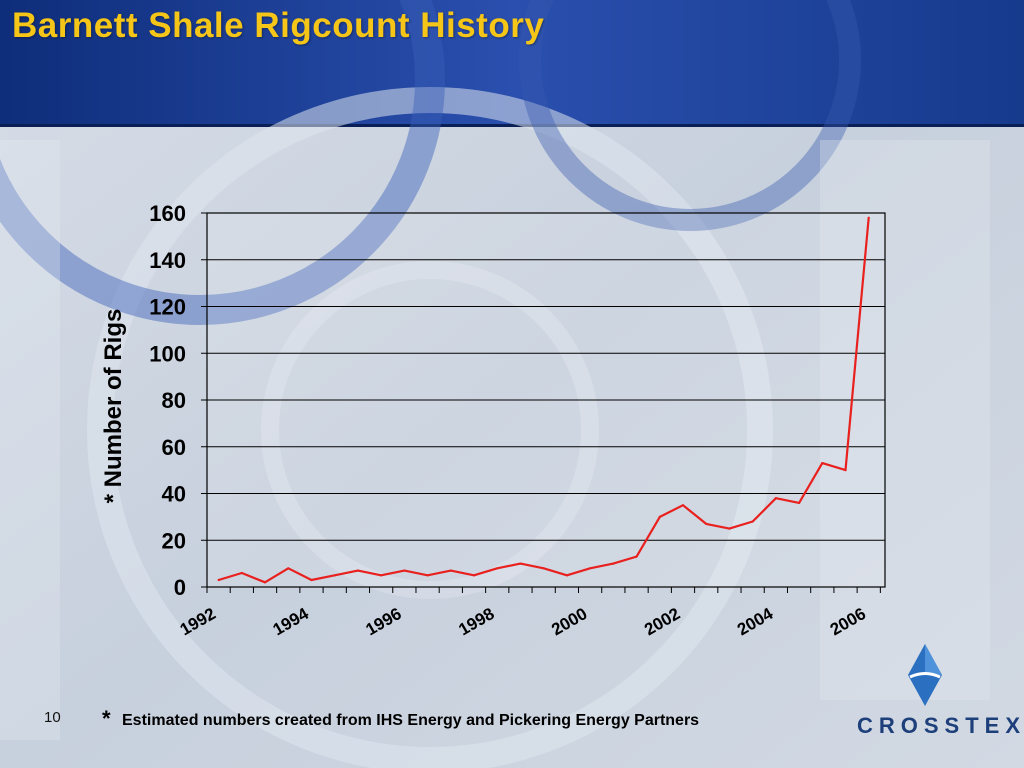 This screenshot has width=1024, height=768. I want to click on x-tick-label: 2006, so click(848, 621).